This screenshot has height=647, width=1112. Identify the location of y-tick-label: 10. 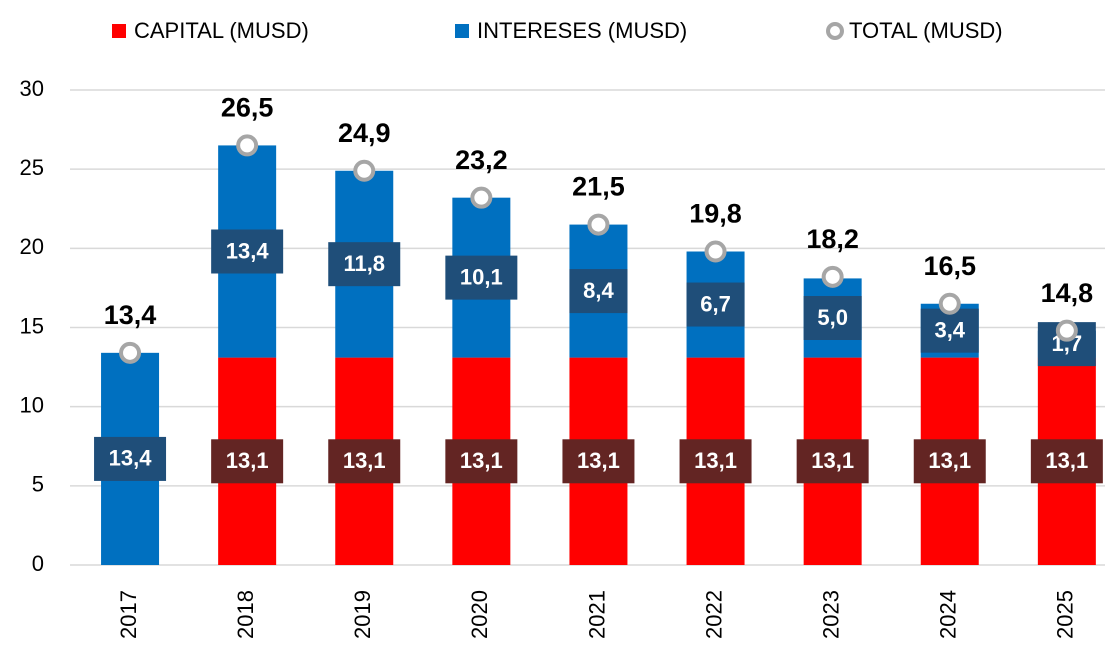
(32, 404).